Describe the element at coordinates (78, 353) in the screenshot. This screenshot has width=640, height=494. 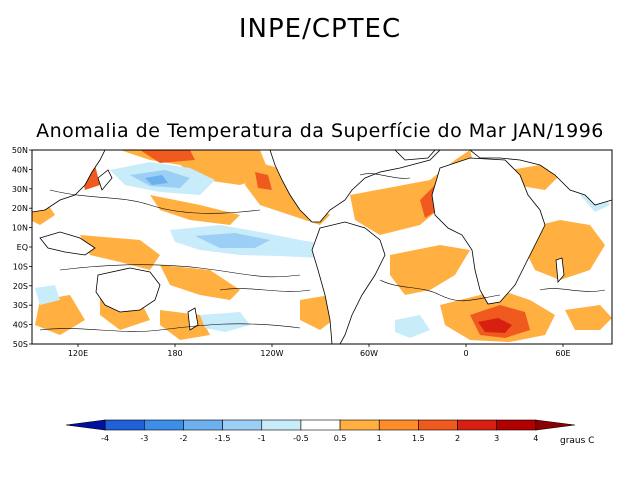
I see `lon-label: 120E` at that location.